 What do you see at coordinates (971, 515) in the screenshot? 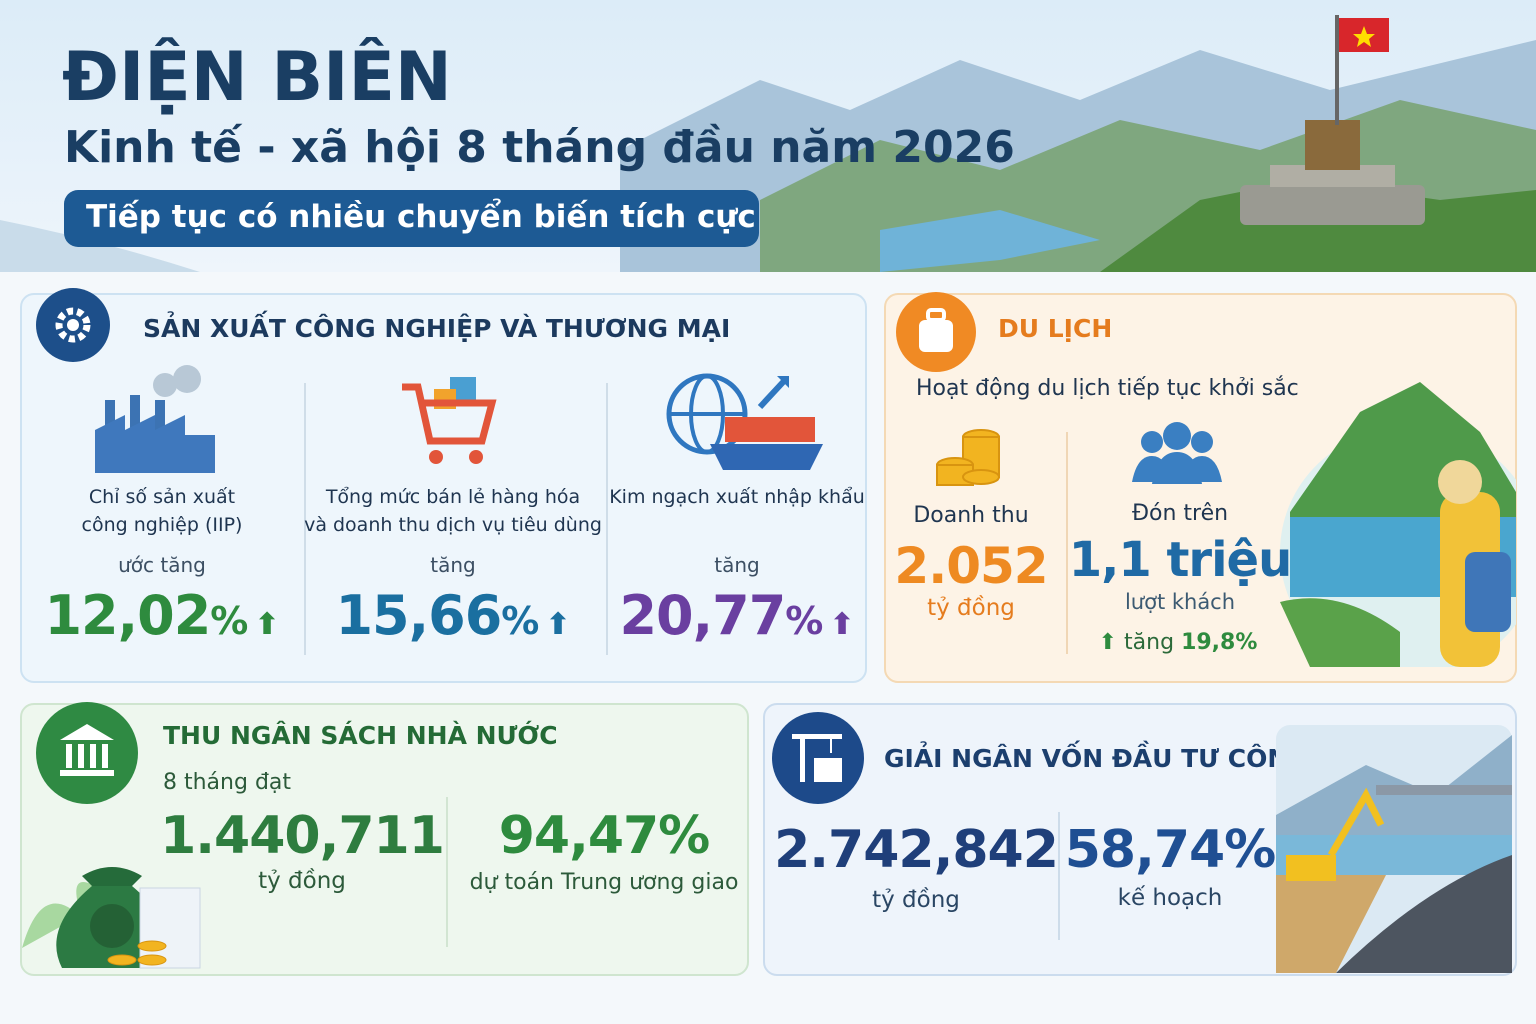
I see `revenue-label: Doanh thu` at bounding box center [971, 515].